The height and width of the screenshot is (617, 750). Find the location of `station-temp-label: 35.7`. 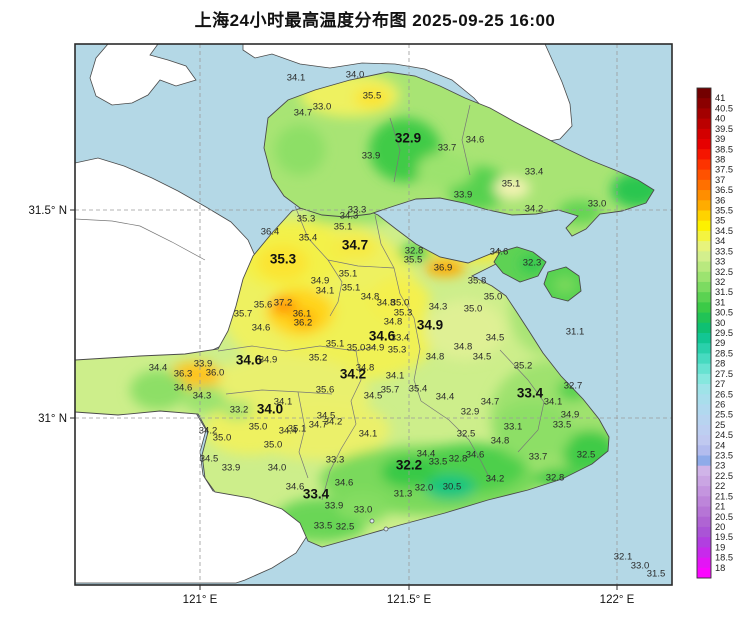

station-temp-label: 35.7 is located at coordinates (243, 314).